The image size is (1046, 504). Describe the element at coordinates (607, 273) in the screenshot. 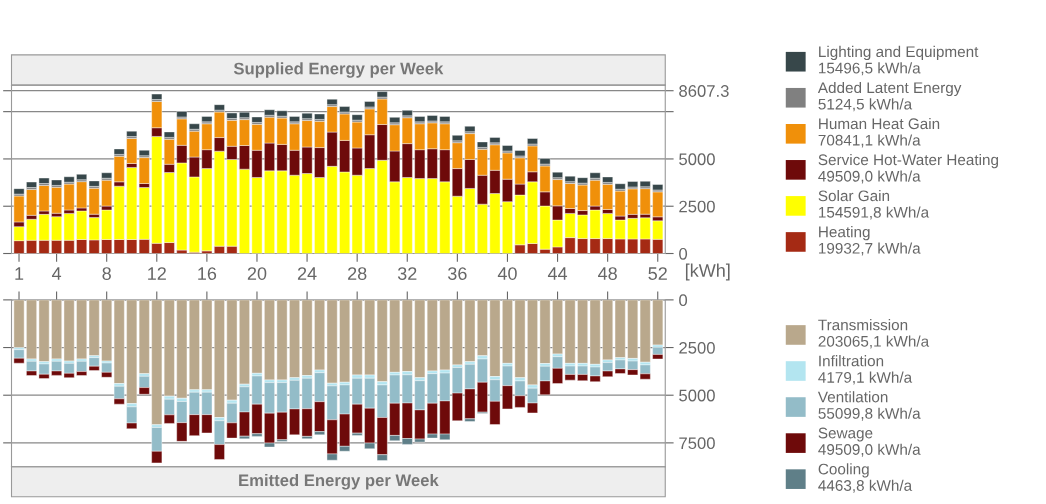

I see `x-tick-label: 48` at that location.